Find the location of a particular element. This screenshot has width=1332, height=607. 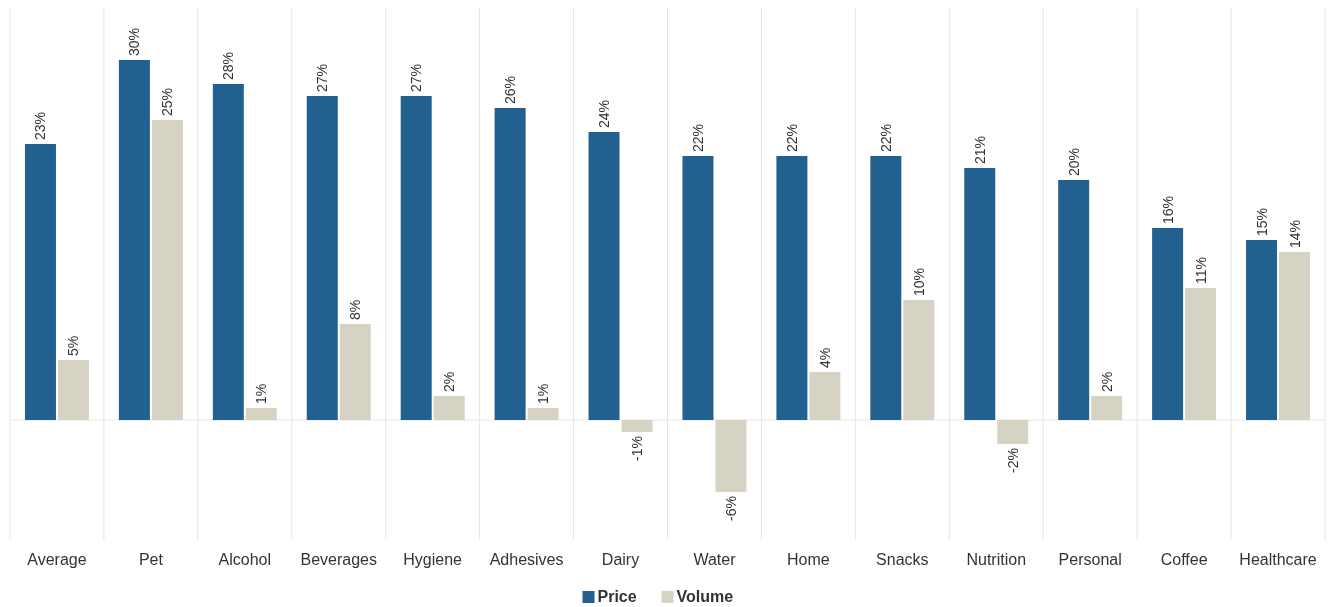

x-tick-label: Adhesives is located at coordinates (526, 559).